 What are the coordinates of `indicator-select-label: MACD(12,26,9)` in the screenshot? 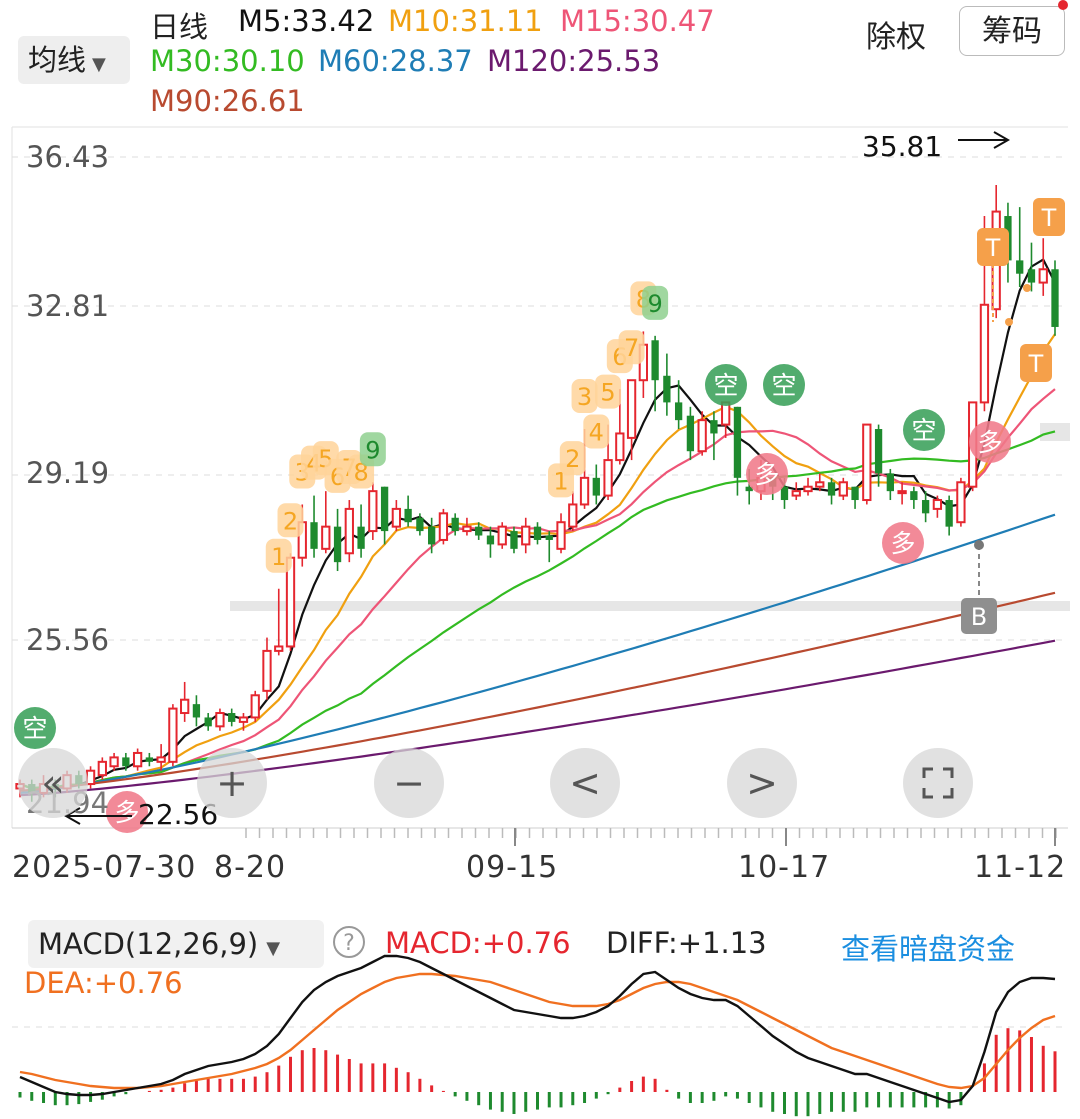 It's located at (148, 944).